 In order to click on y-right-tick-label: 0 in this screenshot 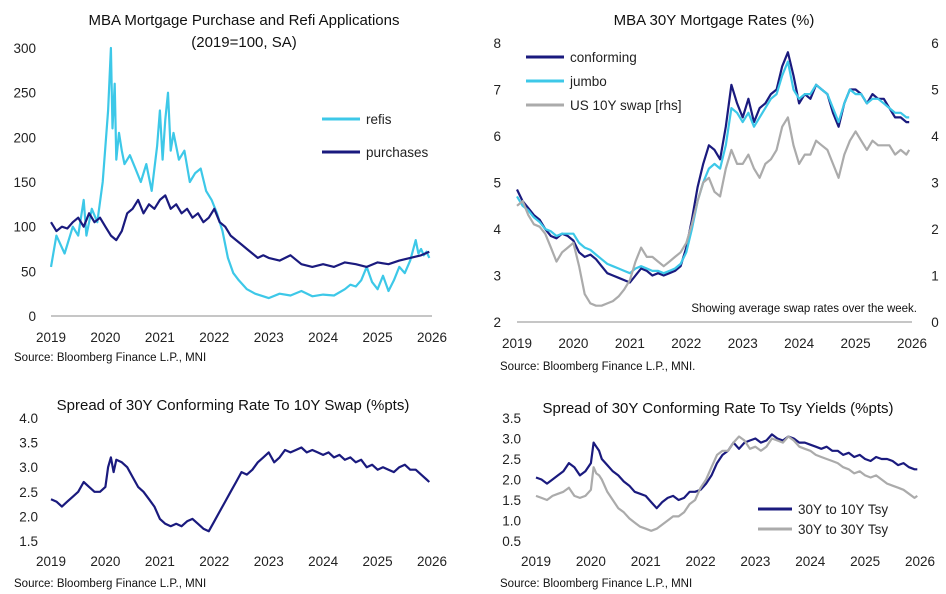, I will do `click(935, 322)`.